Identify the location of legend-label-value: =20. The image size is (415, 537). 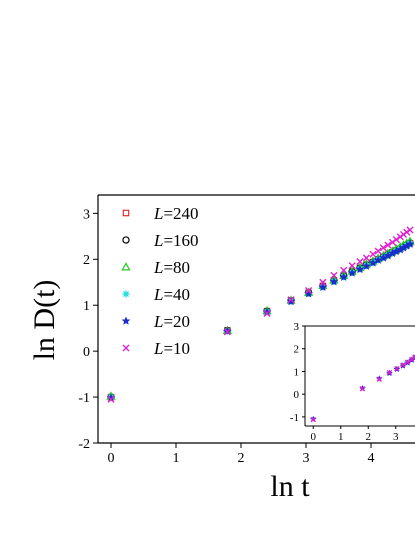
(176, 321).